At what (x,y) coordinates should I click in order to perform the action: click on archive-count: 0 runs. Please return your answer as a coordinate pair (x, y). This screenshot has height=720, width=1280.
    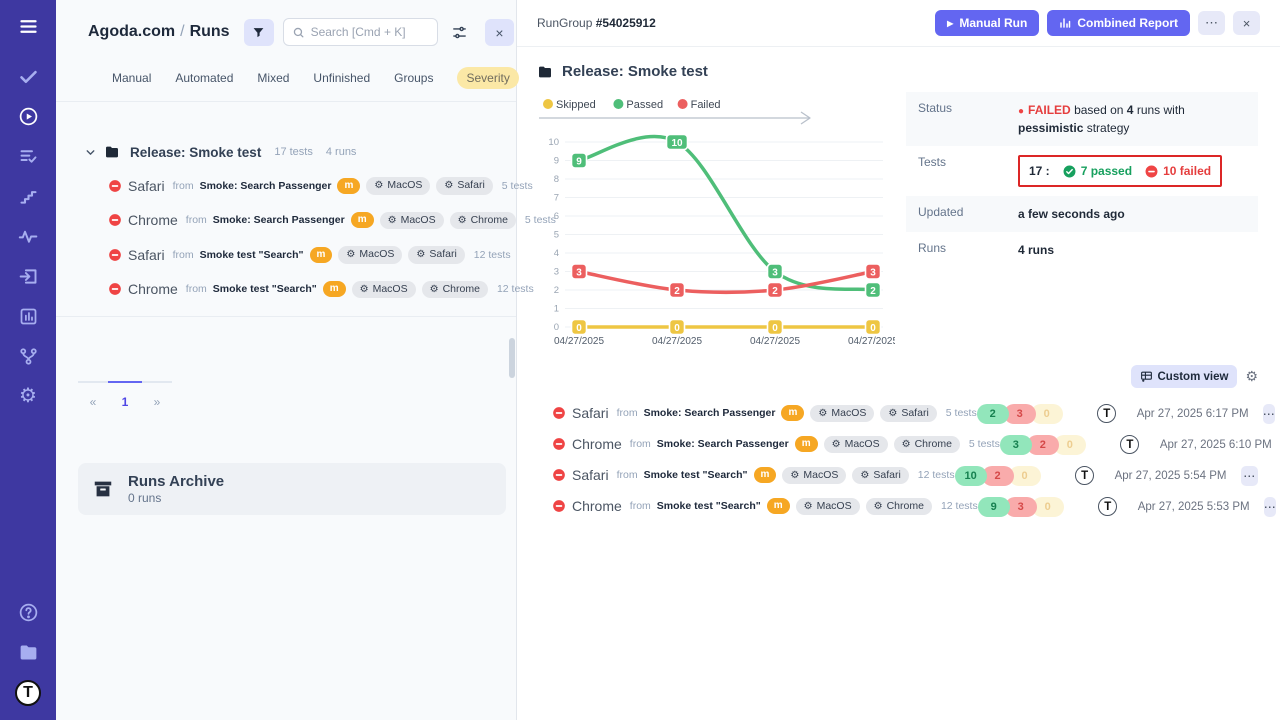
    Looking at the image, I should click on (145, 498).